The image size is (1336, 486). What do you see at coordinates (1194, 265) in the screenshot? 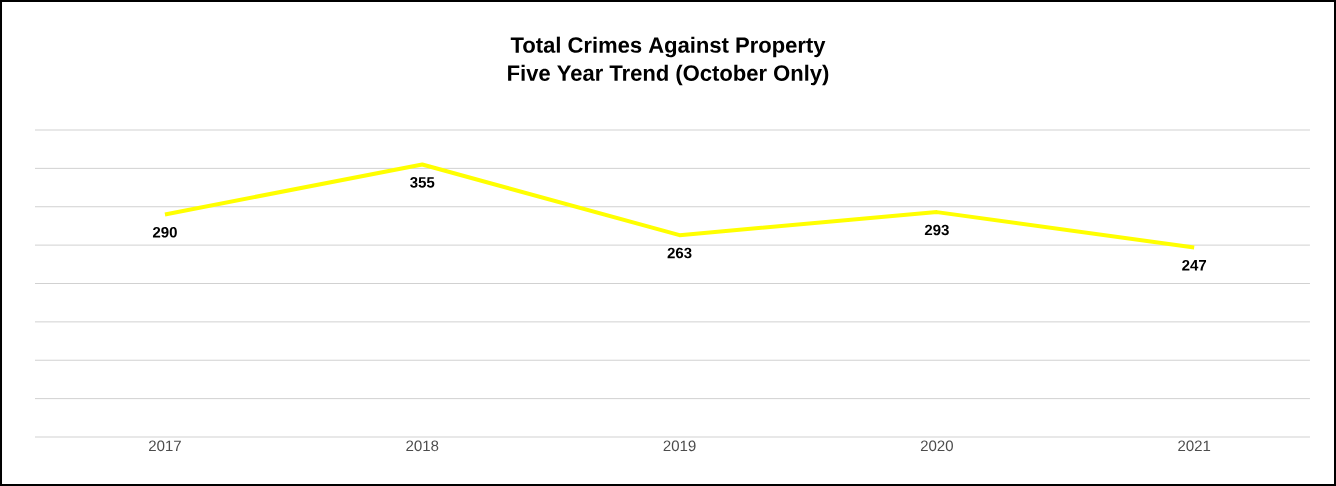
I see `data-label: 247` at bounding box center [1194, 265].